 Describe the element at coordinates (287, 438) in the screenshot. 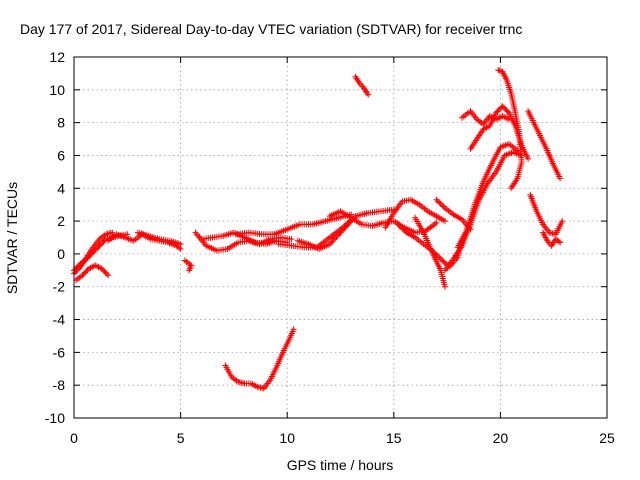

I see `x-tick-label-2: 10` at that location.